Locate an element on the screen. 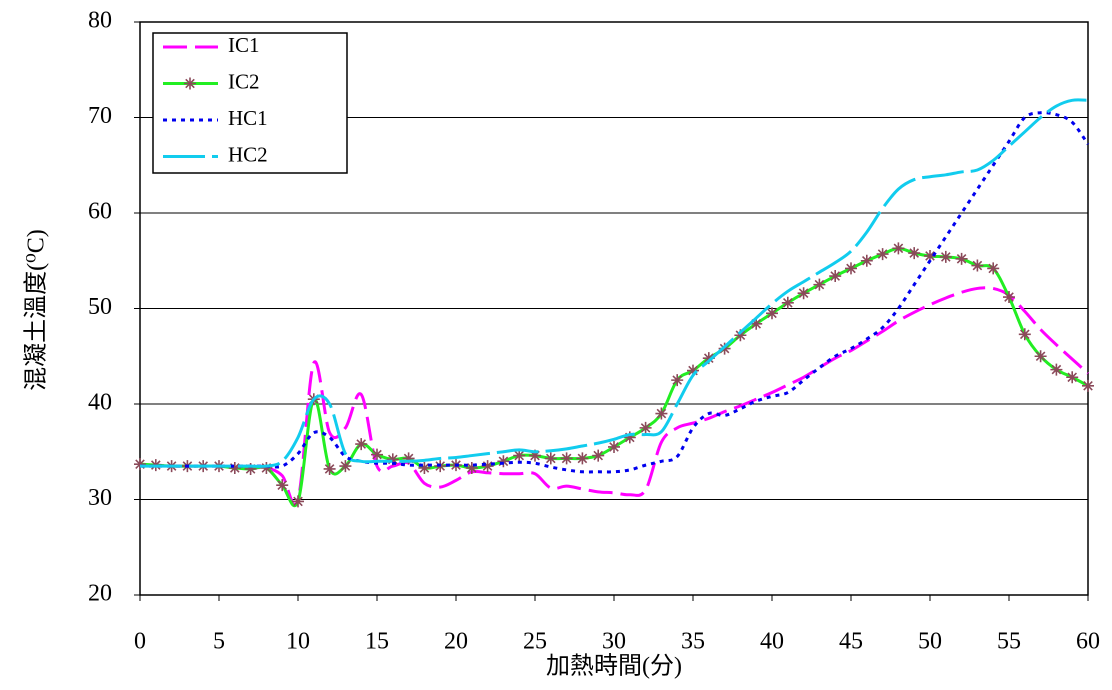  y-tick-label: 60 is located at coordinates (100, 212).